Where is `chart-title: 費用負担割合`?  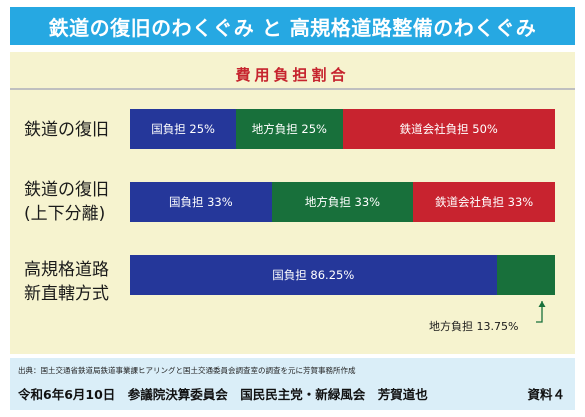
chart-title: 費用負担割合 is located at coordinates (292, 75).